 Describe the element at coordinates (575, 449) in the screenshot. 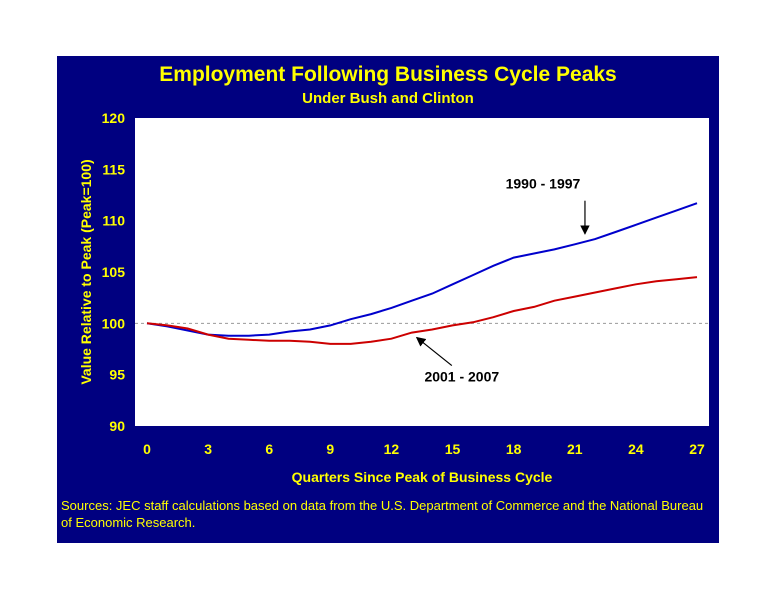

I see `x-tick-label: 21` at that location.